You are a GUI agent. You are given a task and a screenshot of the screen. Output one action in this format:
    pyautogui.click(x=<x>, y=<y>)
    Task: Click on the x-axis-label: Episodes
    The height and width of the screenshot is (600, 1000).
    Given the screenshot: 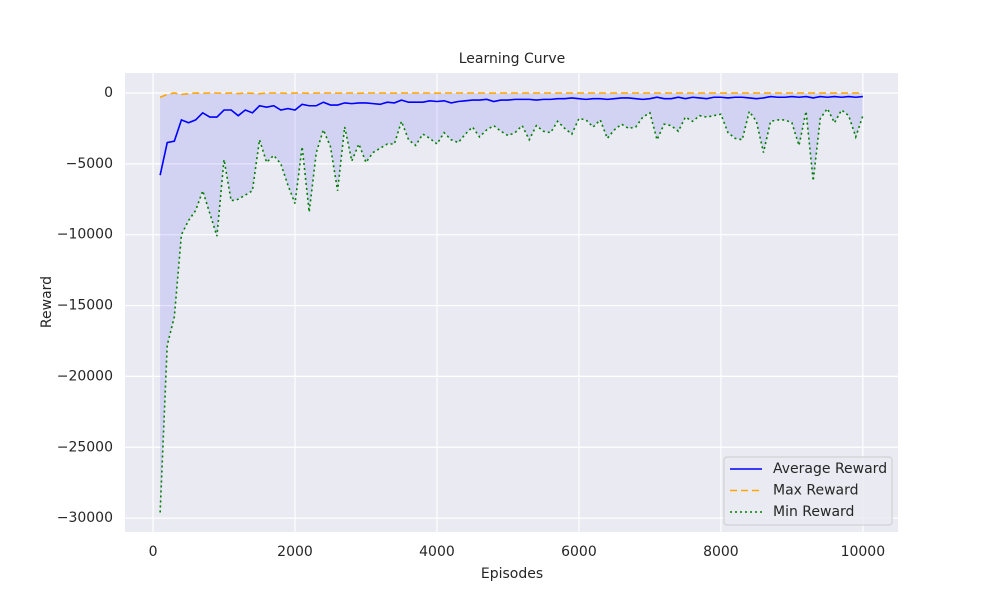 What is the action you would take?
    pyautogui.click(x=512, y=574)
    